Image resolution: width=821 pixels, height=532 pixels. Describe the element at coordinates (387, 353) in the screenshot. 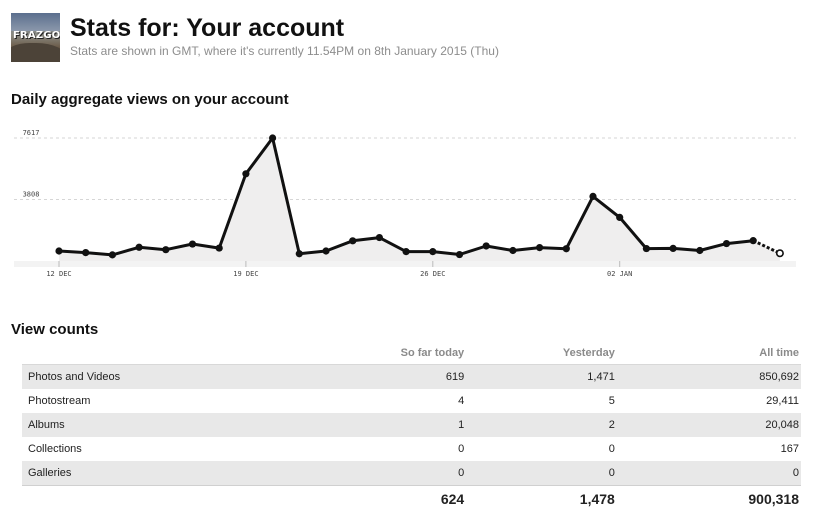

I see `header-so-far-today: So far today` at that location.